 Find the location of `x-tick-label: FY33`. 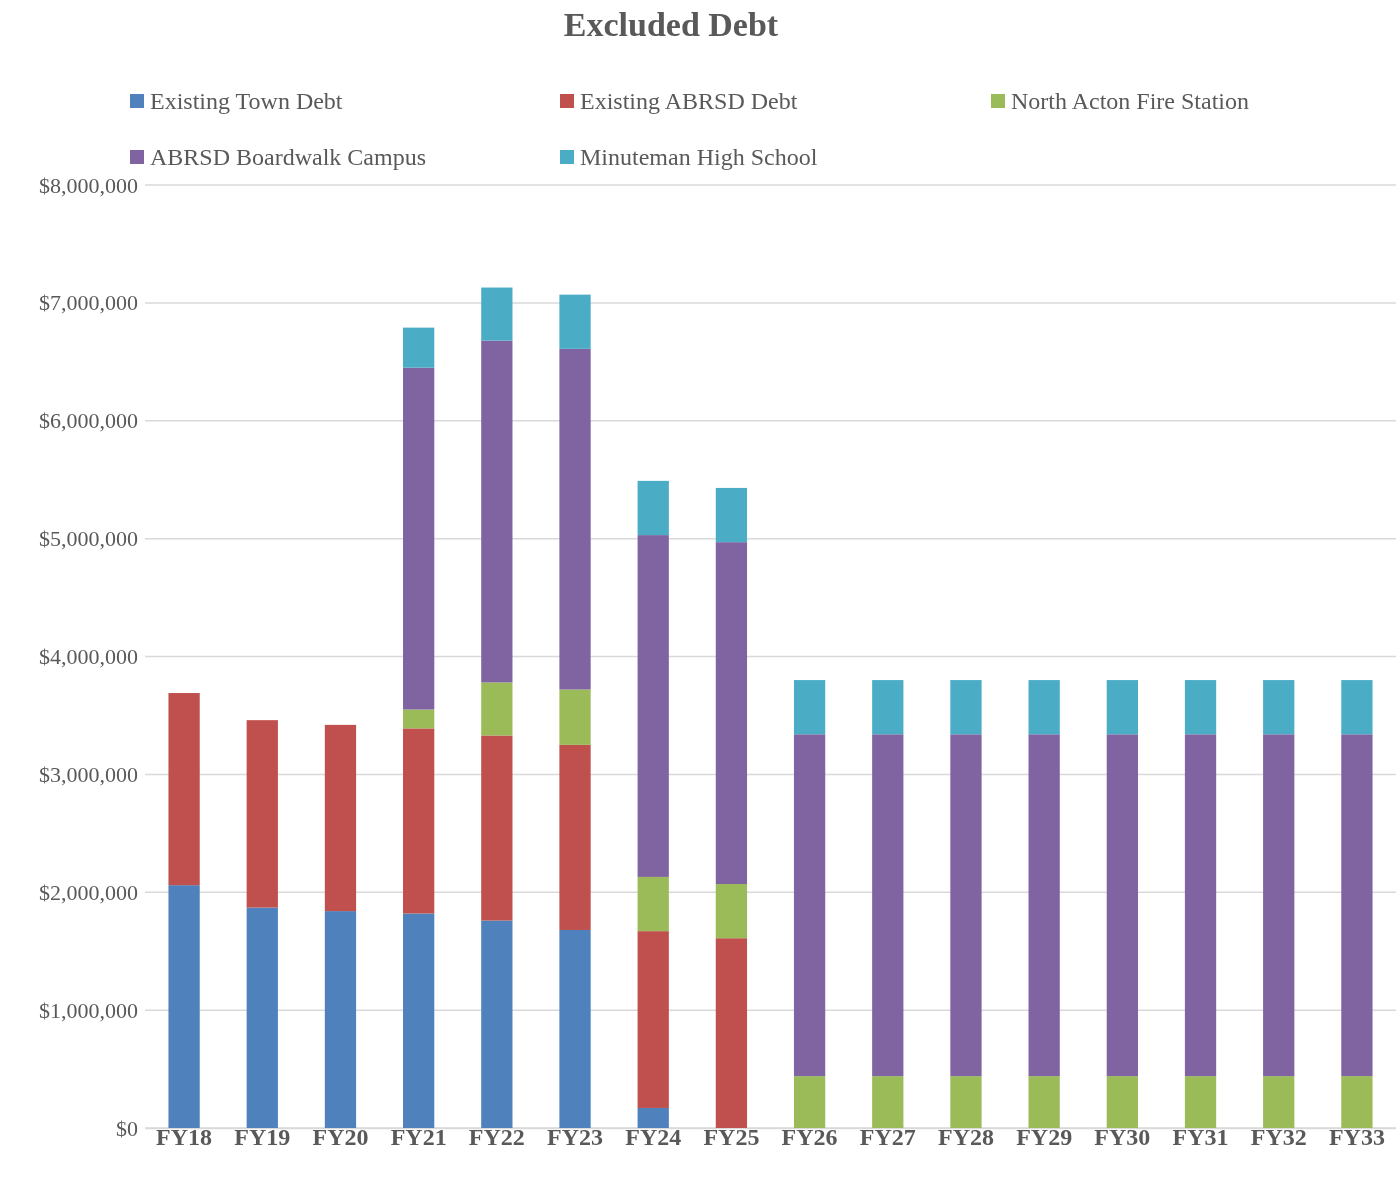

x-tick-label: FY33 is located at coordinates (1356, 1137).